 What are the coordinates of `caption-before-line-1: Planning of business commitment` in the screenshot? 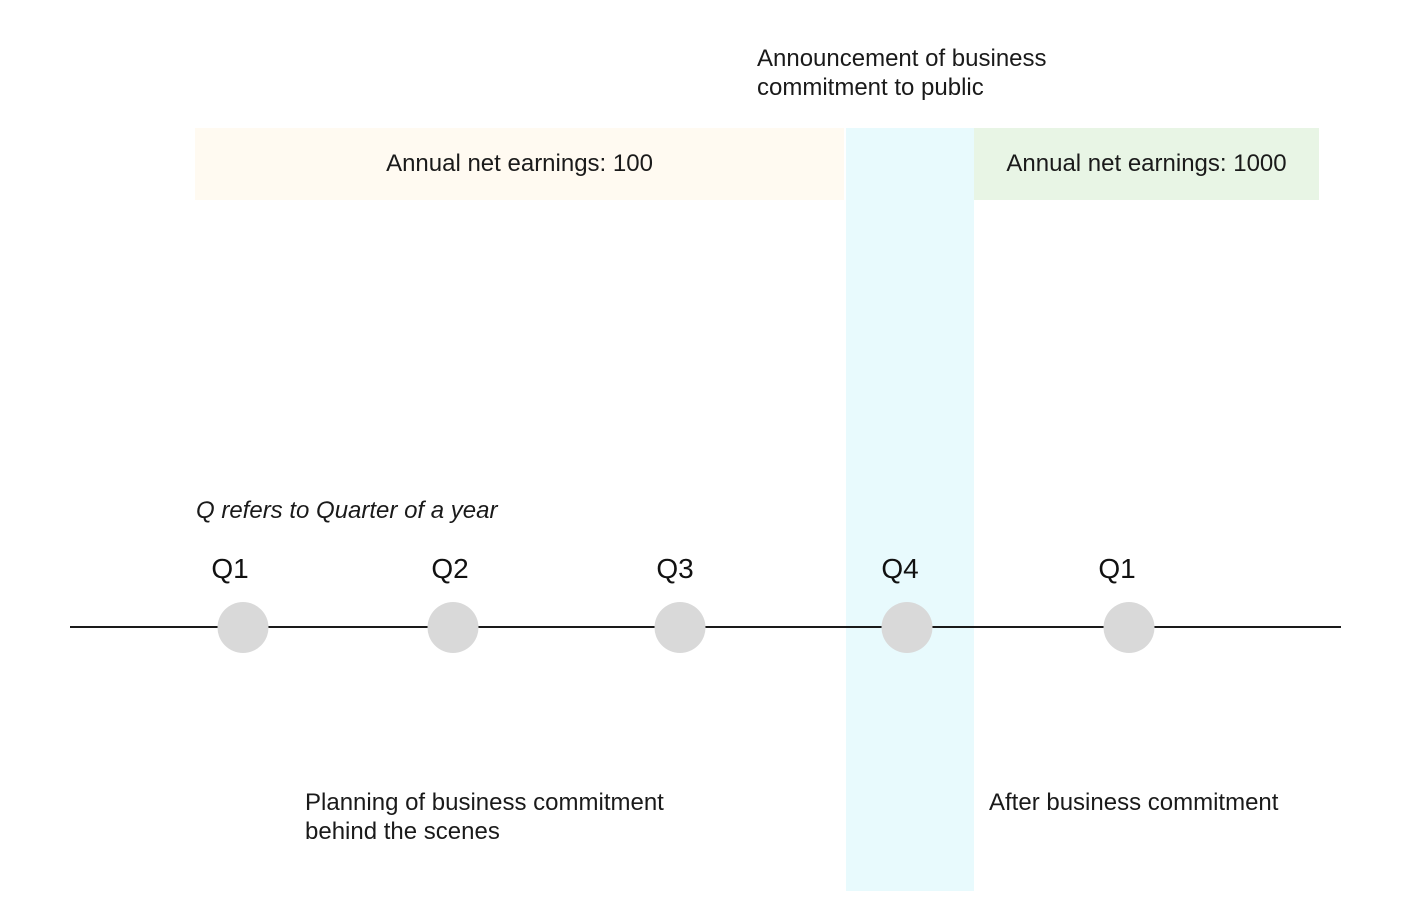 It's located at (484, 802).